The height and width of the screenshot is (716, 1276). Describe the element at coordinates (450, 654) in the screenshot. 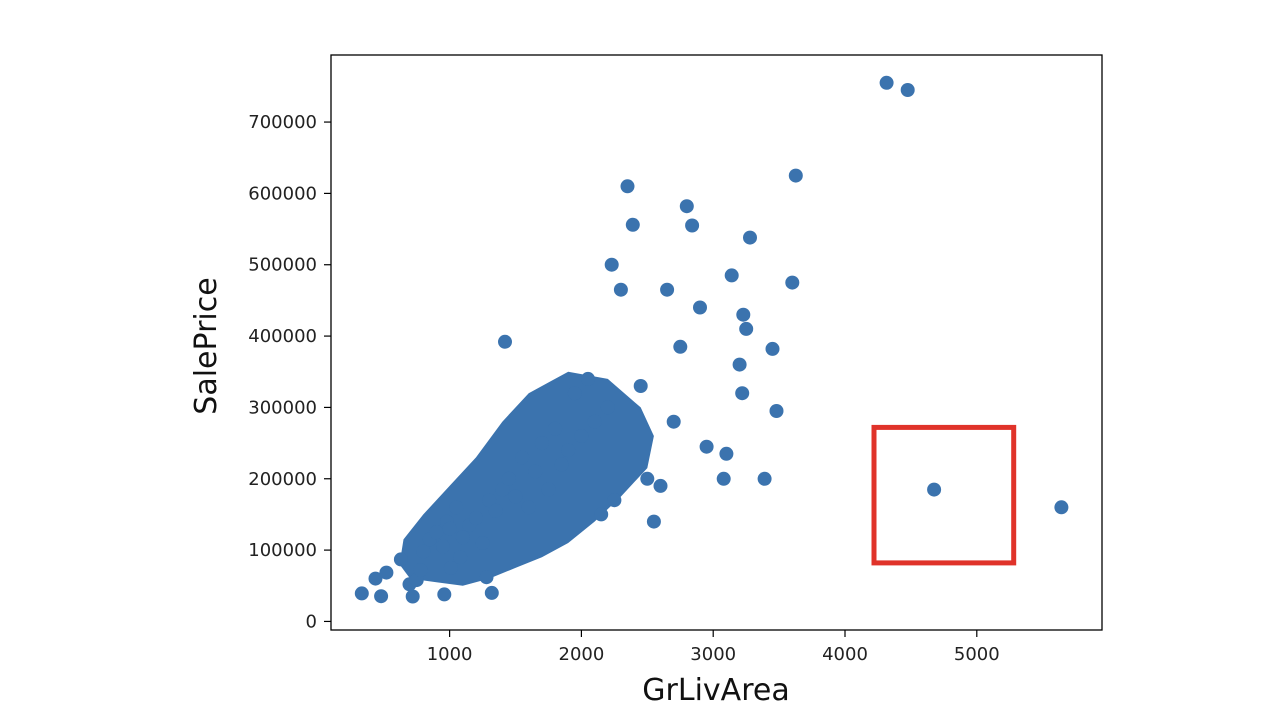

I see `x-tick-label: 1000` at that location.